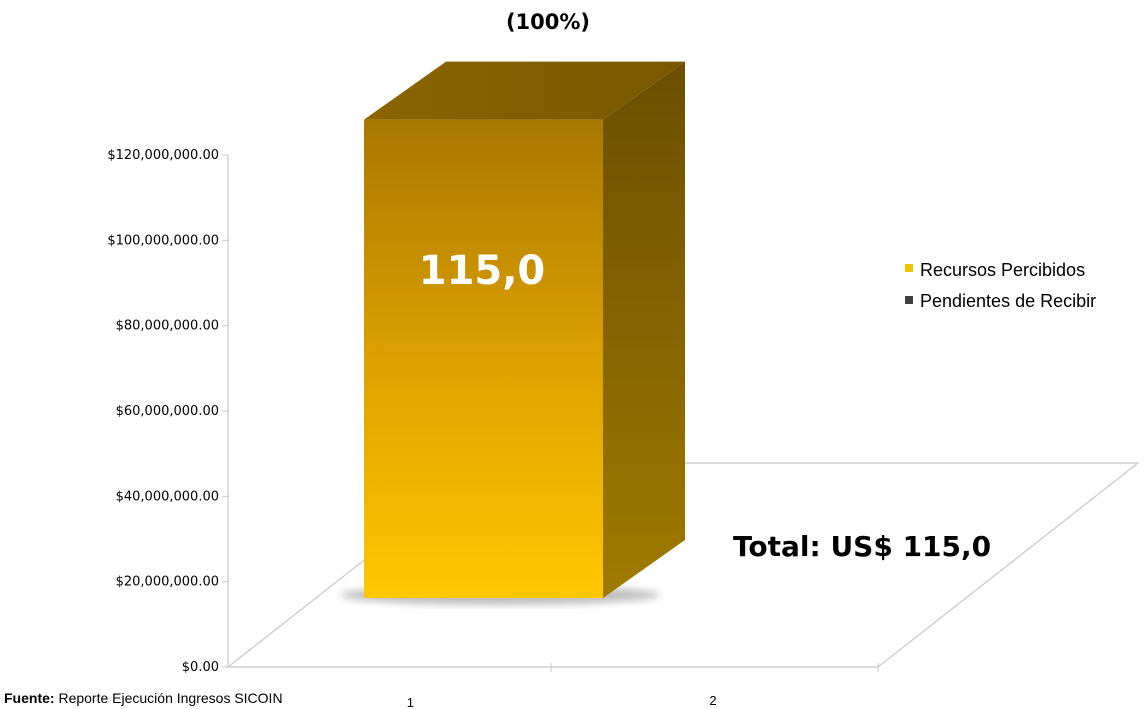  Describe the element at coordinates (1008, 301) in the screenshot. I see `legend-label-pendientes: Pendientes de Recibir` at that location.